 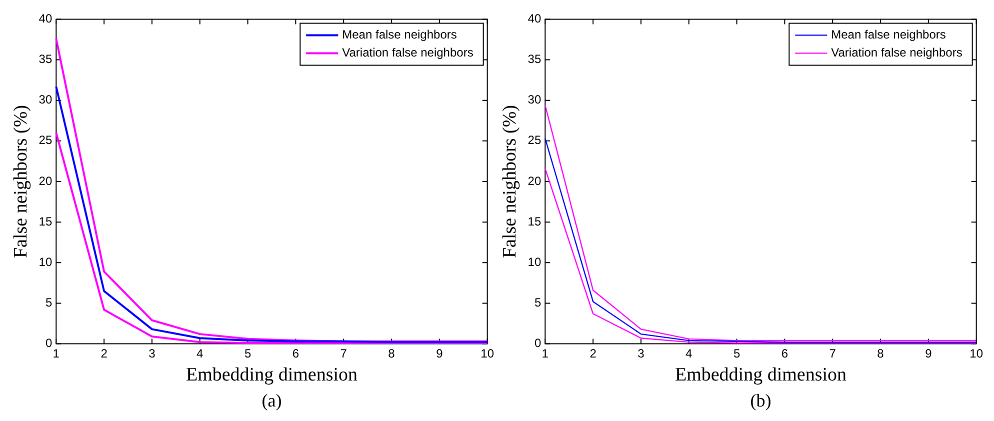 I want to click on text: (b), so click(x=761, y=400).